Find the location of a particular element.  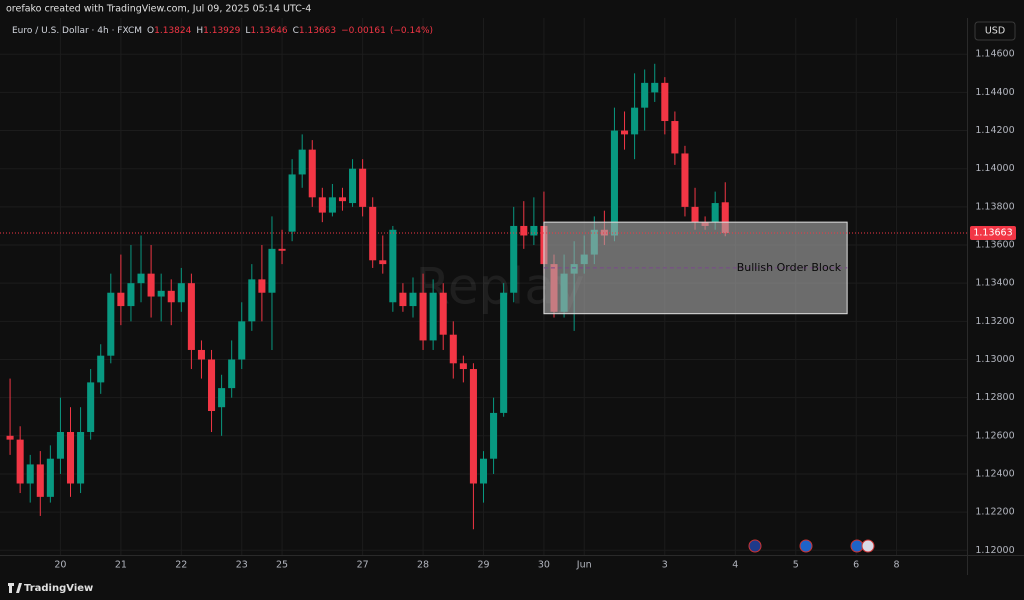

x-tick-label: 6 is located at coordinates (856, 565).